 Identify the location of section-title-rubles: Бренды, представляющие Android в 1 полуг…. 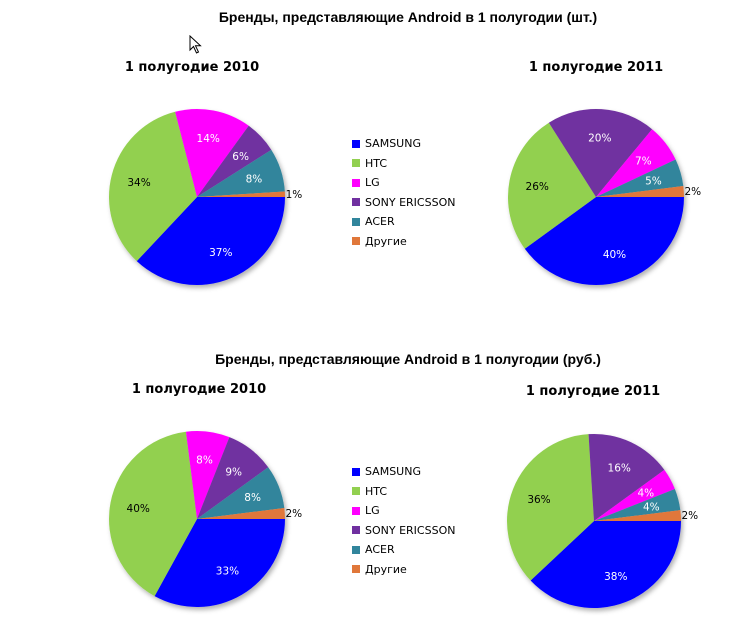
(408, 359).